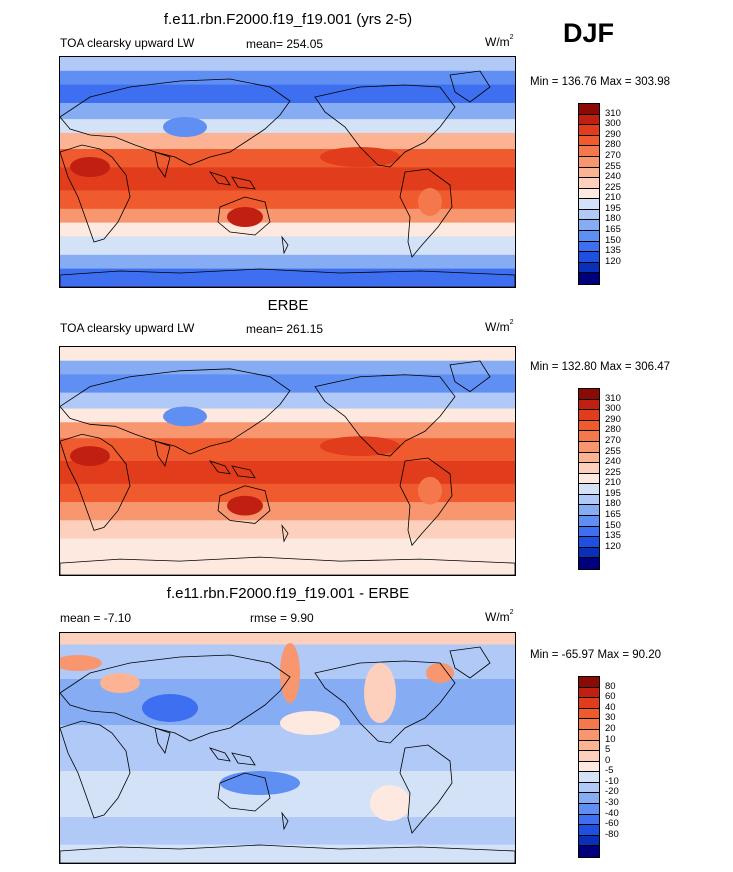  Describe the element at coordinates (96, 618) in the screenshot. I see `diff-mean-label: mean = -7.10` at that location.